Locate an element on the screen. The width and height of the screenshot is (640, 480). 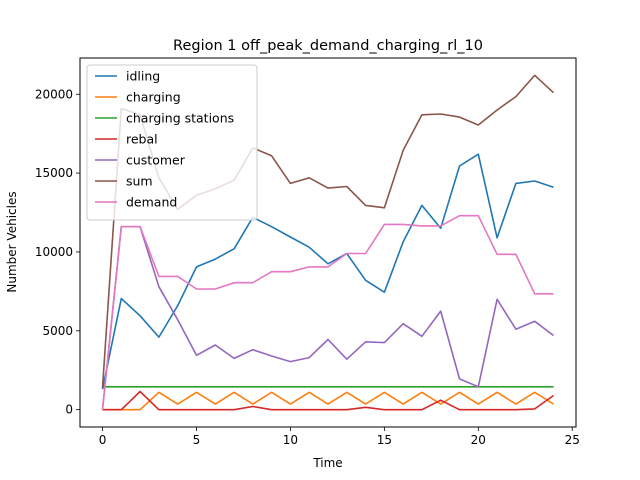
y-tick-label: 5000 is located at coordinates (57, 331).